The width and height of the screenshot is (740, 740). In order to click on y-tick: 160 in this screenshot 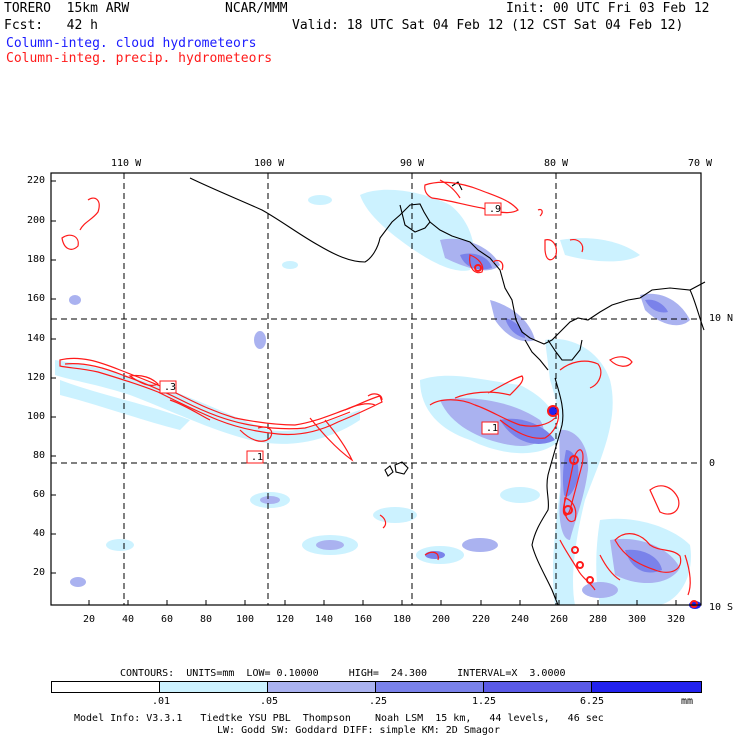, I will do `click(36, 298)`.